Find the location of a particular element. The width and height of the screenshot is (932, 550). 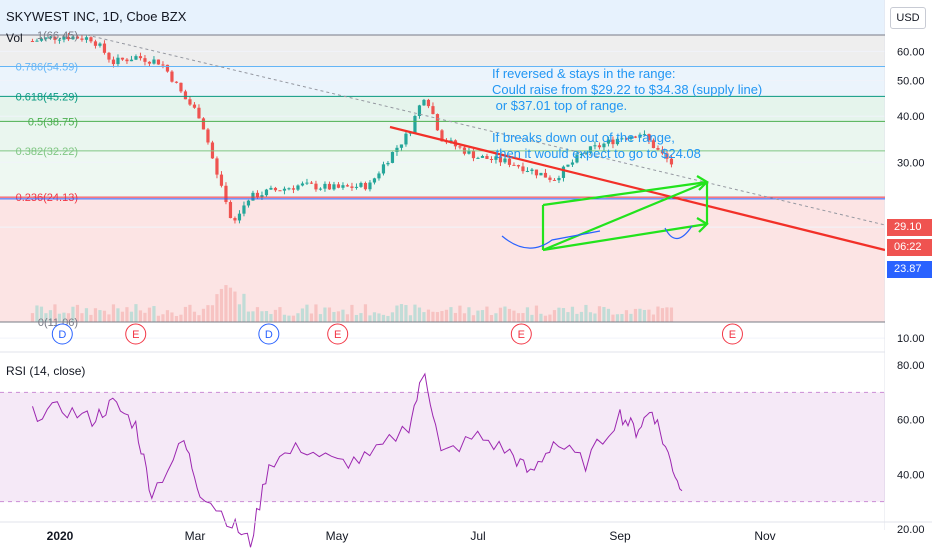

time-axis: 2020 Mar May Jul Sep Nov is located at coordinates (466, 532).